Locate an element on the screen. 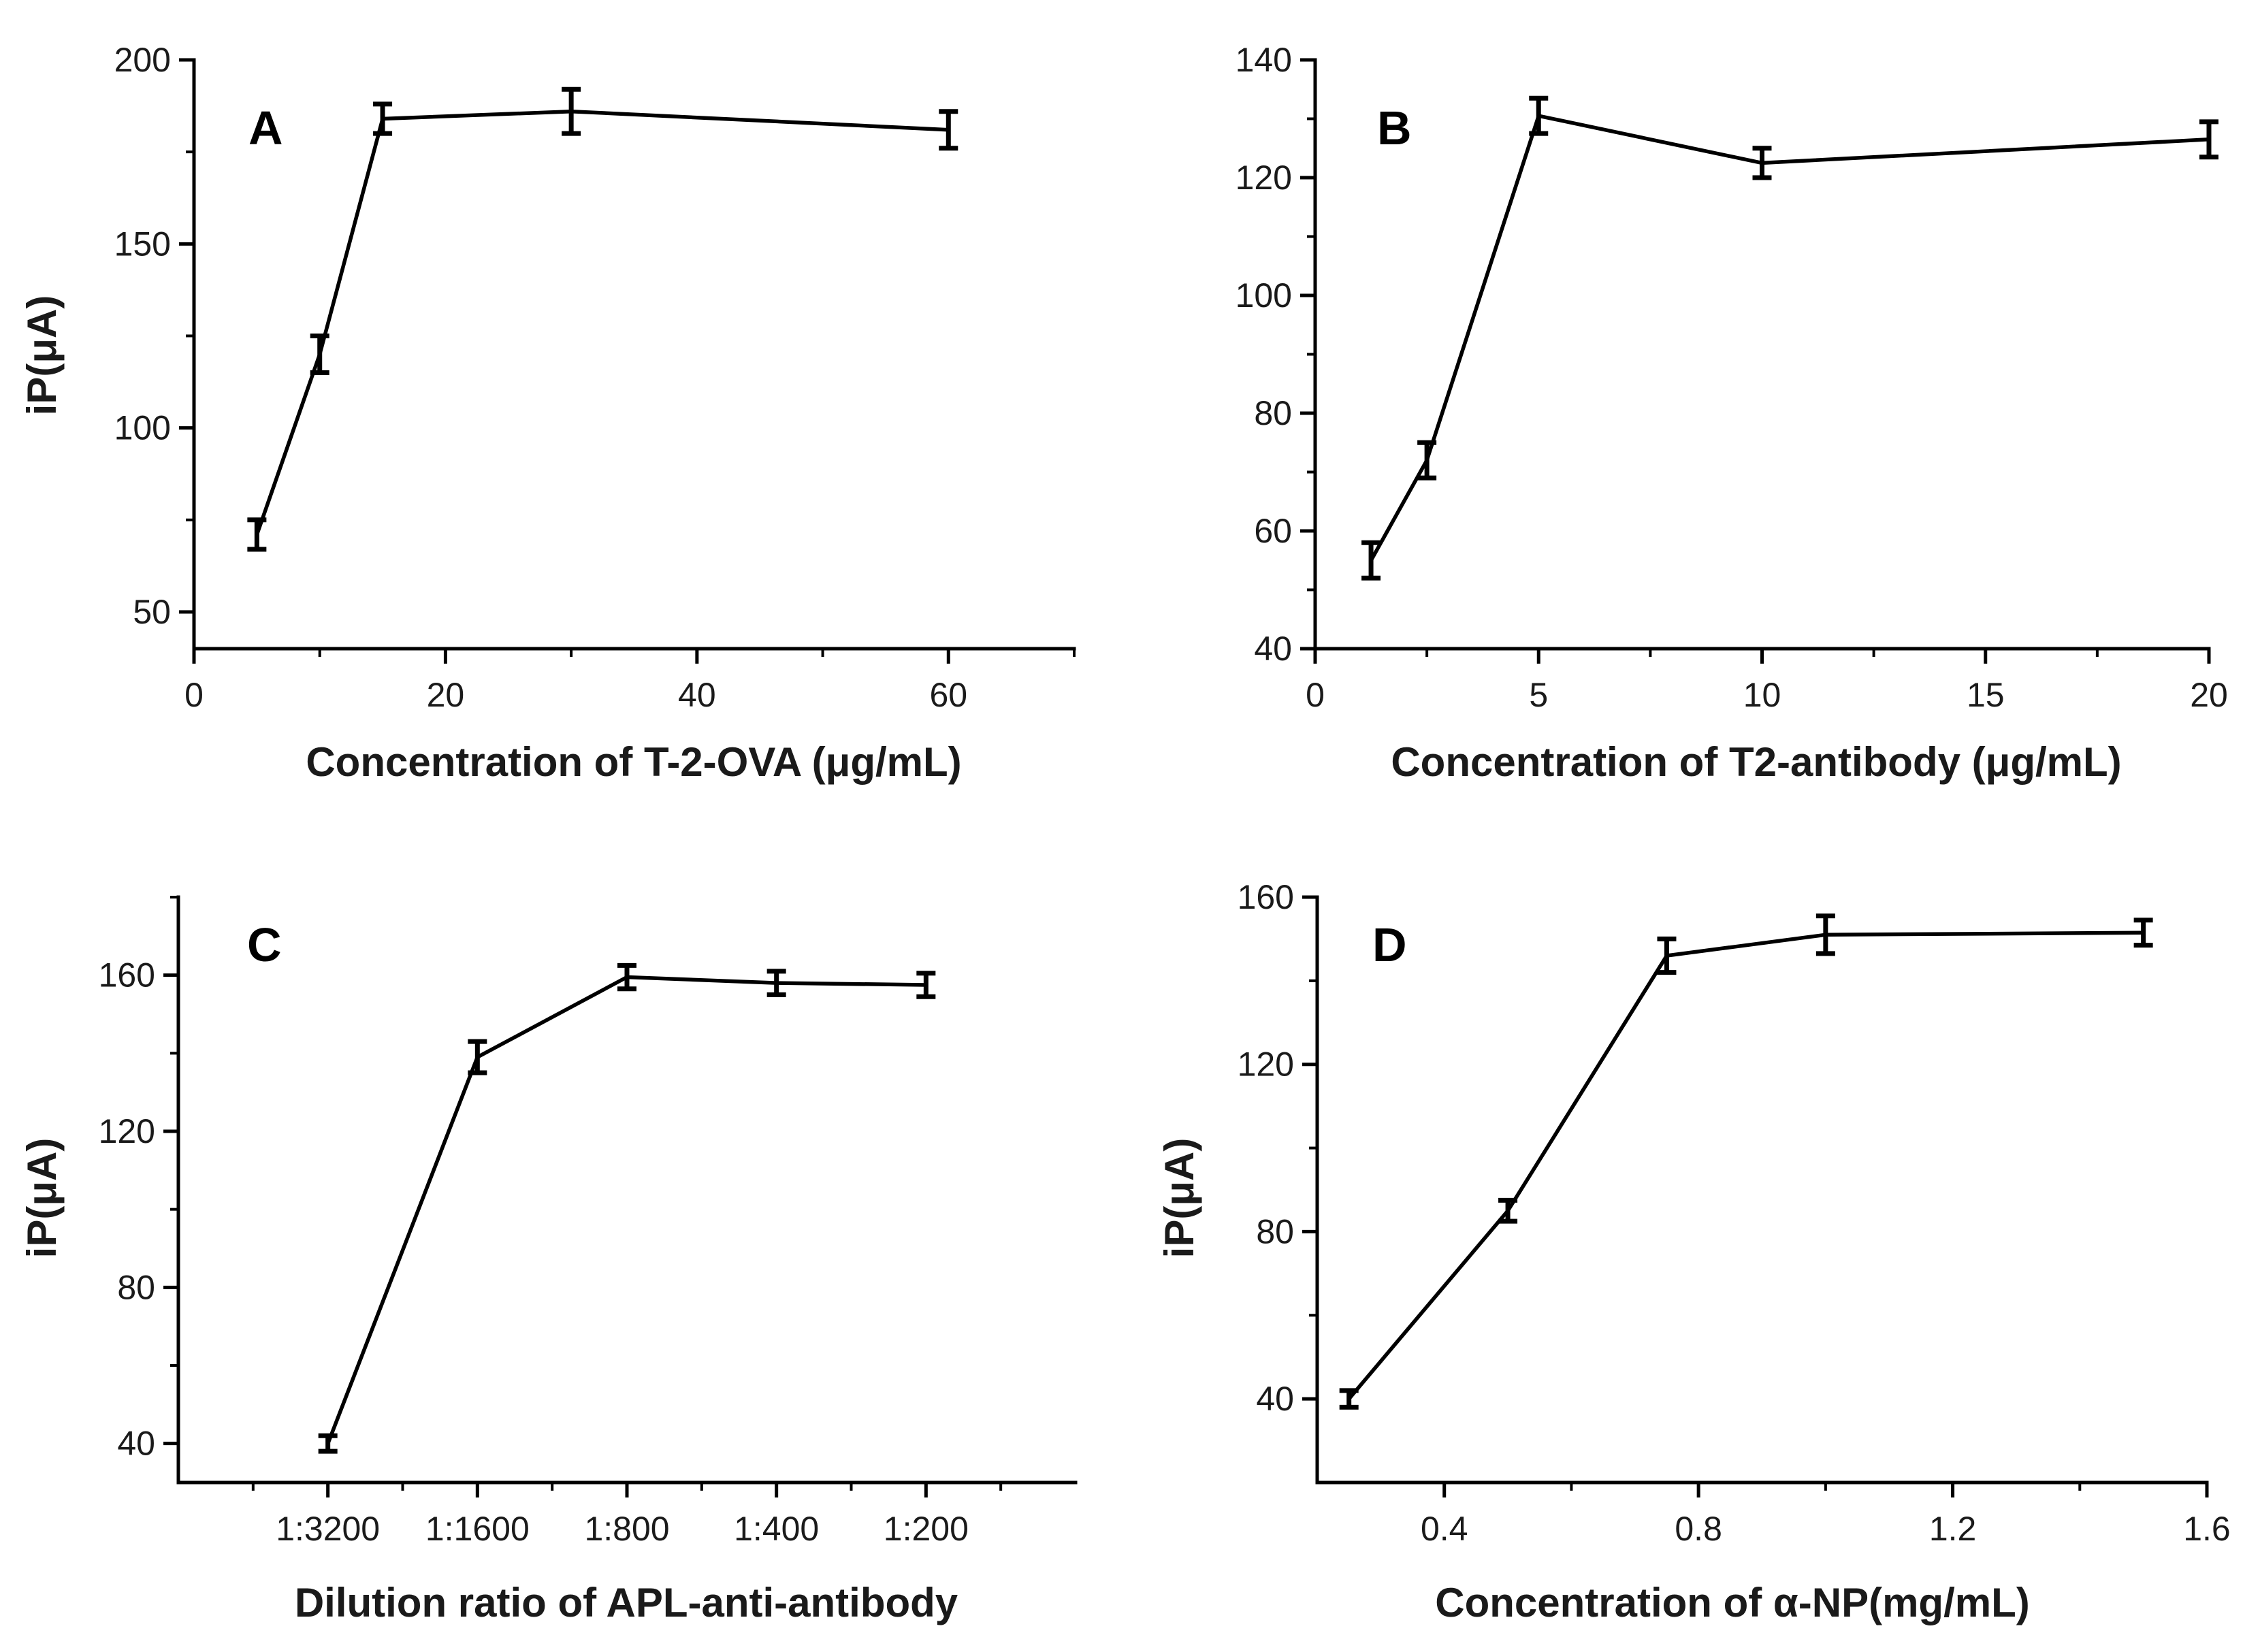 The image size is (2260, 1652). x-tick-label-c: 1:400 is located at coordinates (777, 1529).